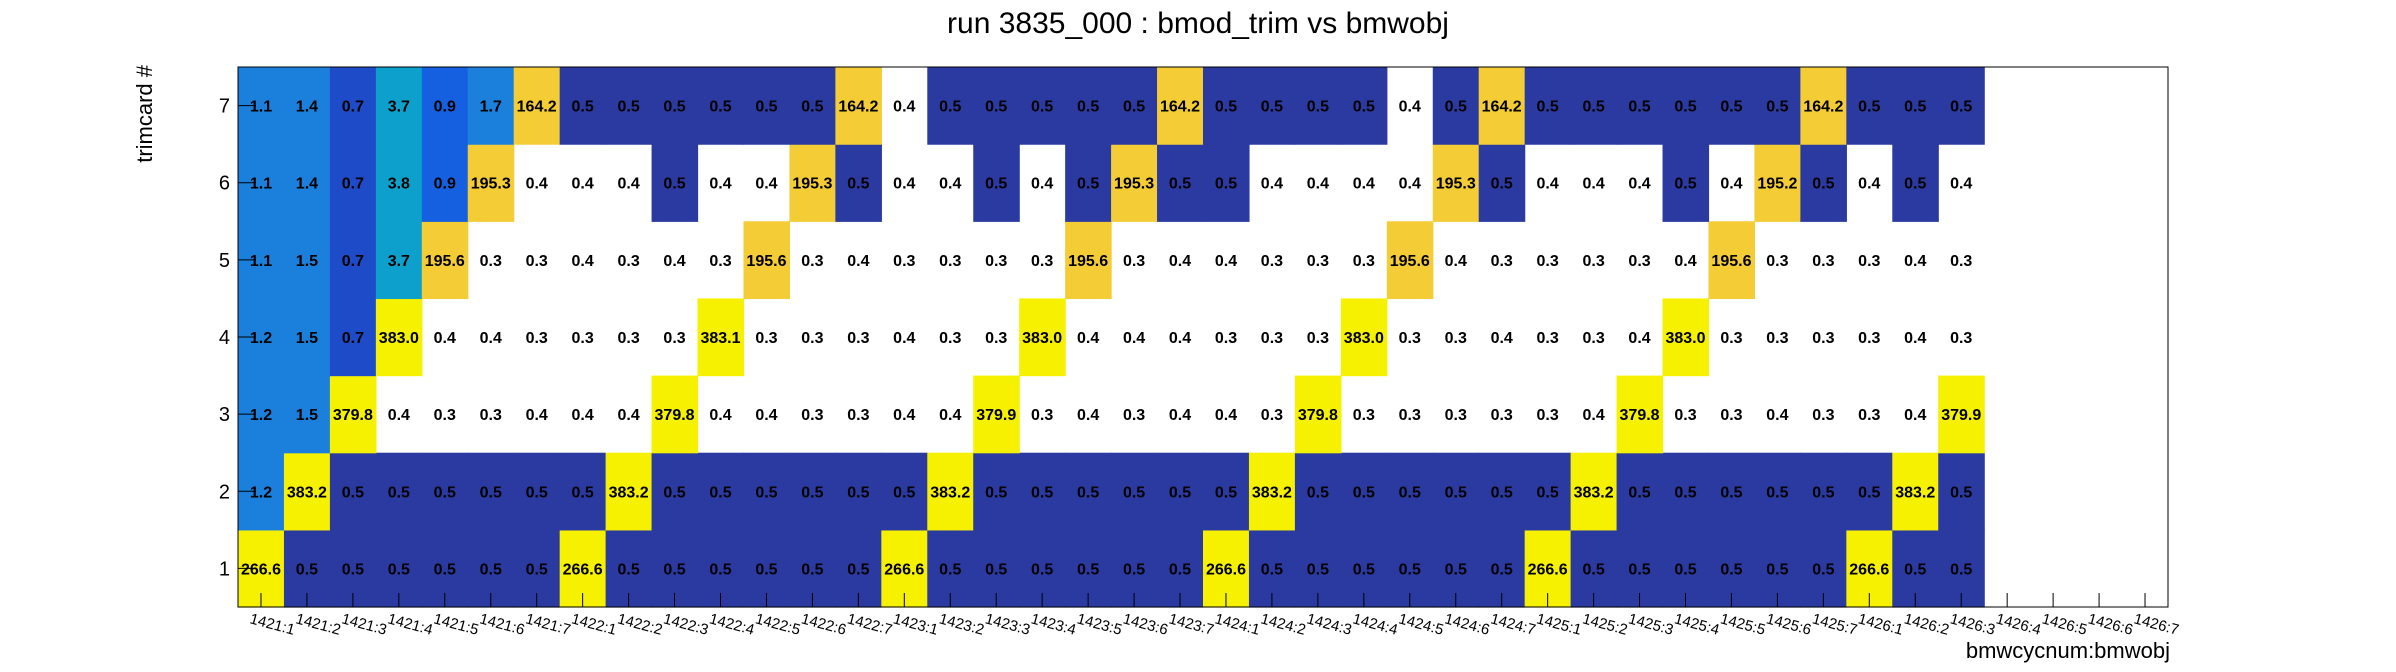  I want to click on x-axis-label: bmwcycnum:bmwobj, so click(2068, 650).